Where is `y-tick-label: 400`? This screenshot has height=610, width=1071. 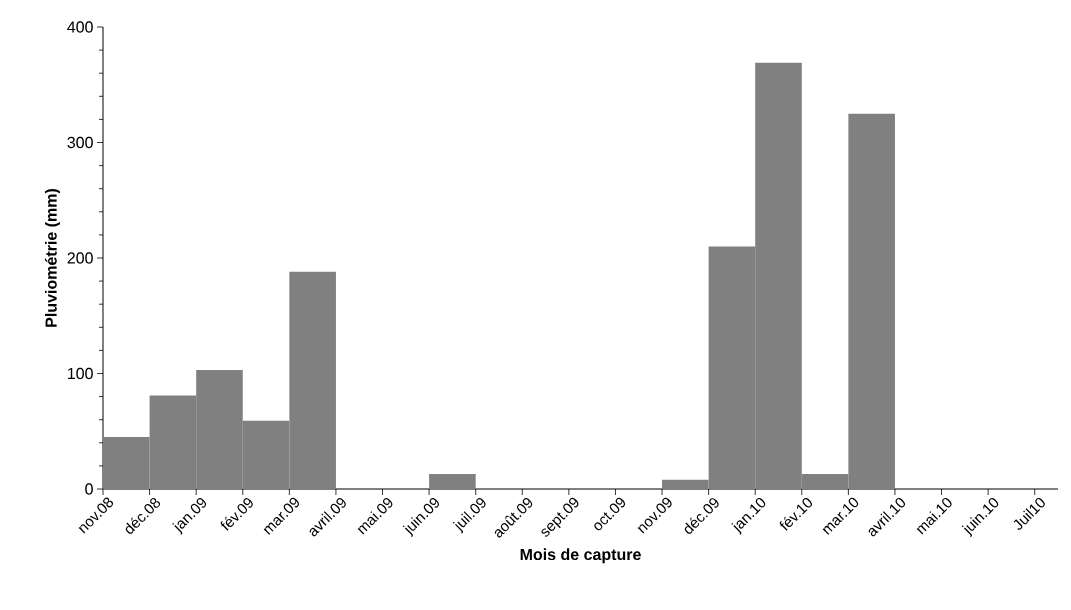 y-tick-label: 400 is located at coordinates (80, 27).